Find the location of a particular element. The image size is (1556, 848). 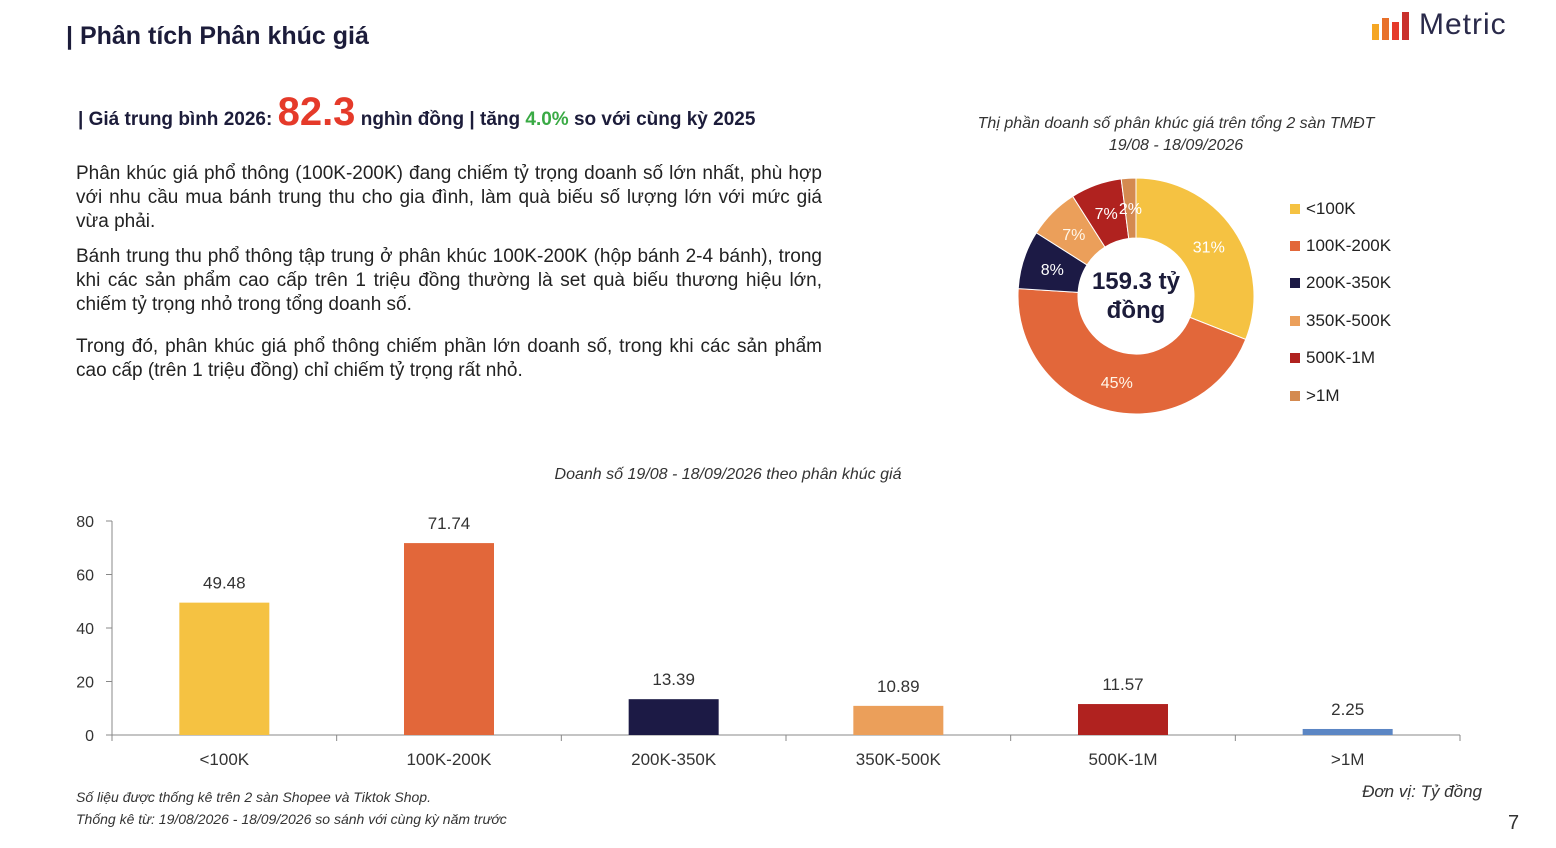

bar-chart-logo-icon is located at coordinates (1390, 25).